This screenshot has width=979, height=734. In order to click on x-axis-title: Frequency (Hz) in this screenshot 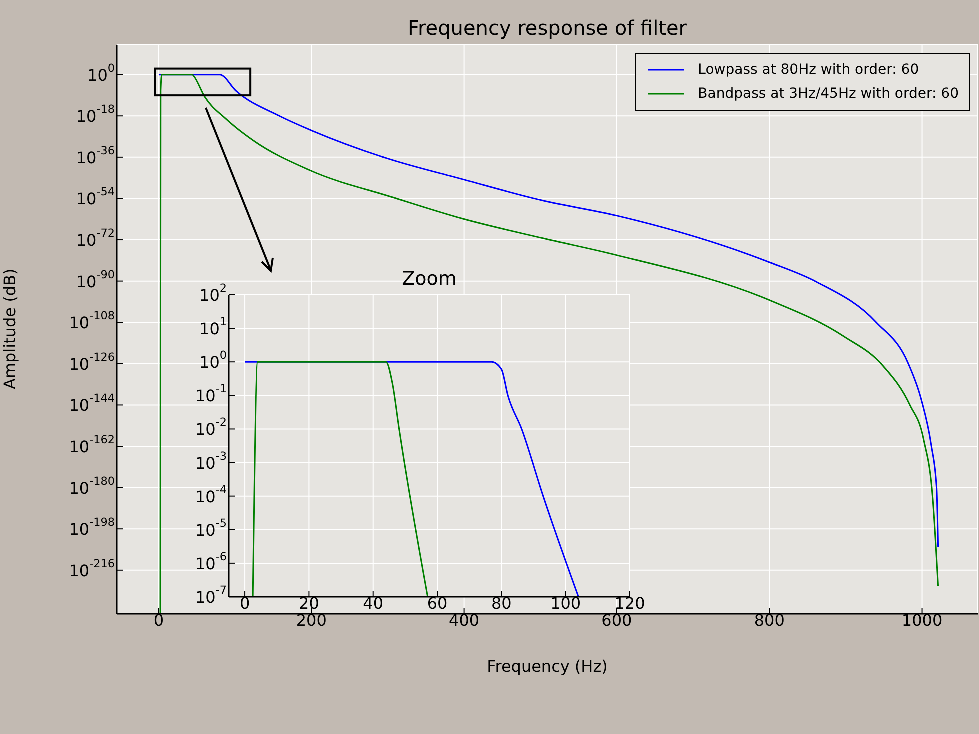, I will do `click(547, 666)`.